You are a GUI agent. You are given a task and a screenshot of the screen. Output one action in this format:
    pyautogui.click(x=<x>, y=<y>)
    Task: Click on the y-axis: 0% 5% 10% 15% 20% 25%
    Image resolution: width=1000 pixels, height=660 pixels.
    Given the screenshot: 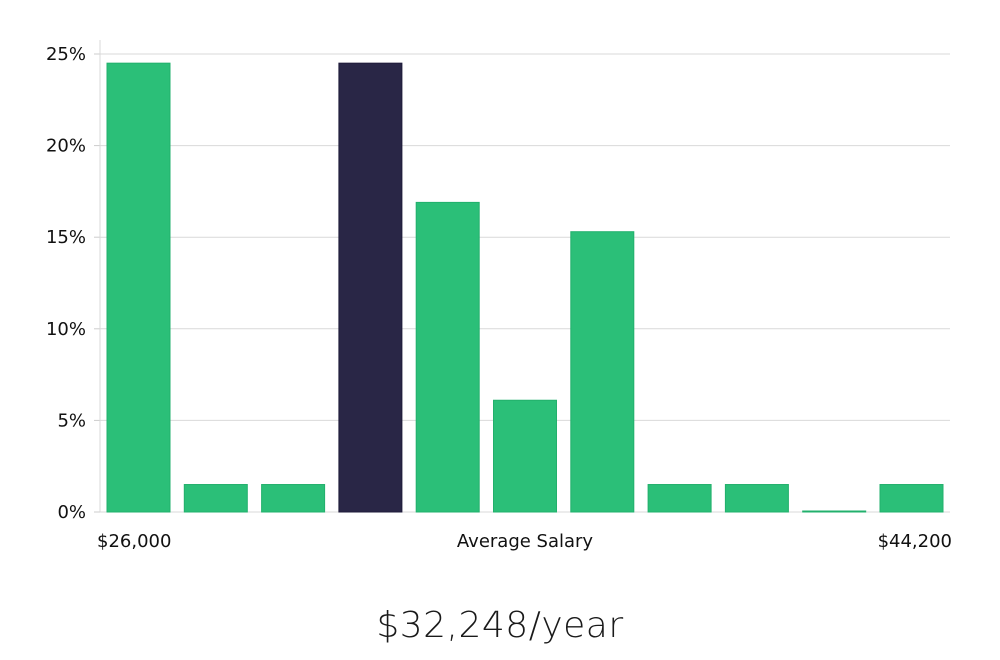 What is the action you would take?
    pyautogui.click(x=73, y=283)
    